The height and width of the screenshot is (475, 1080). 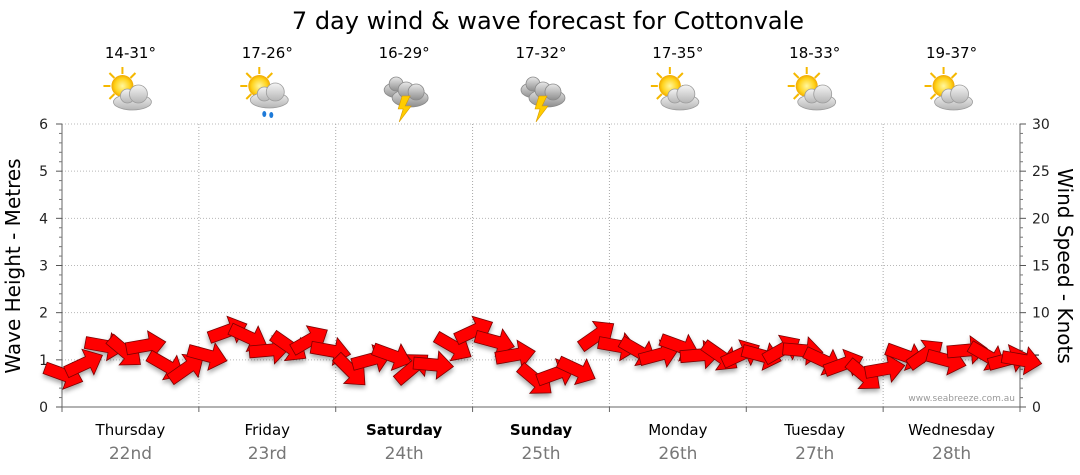 I want to click on left-tick-label: 0, so click(x=43, y=408).